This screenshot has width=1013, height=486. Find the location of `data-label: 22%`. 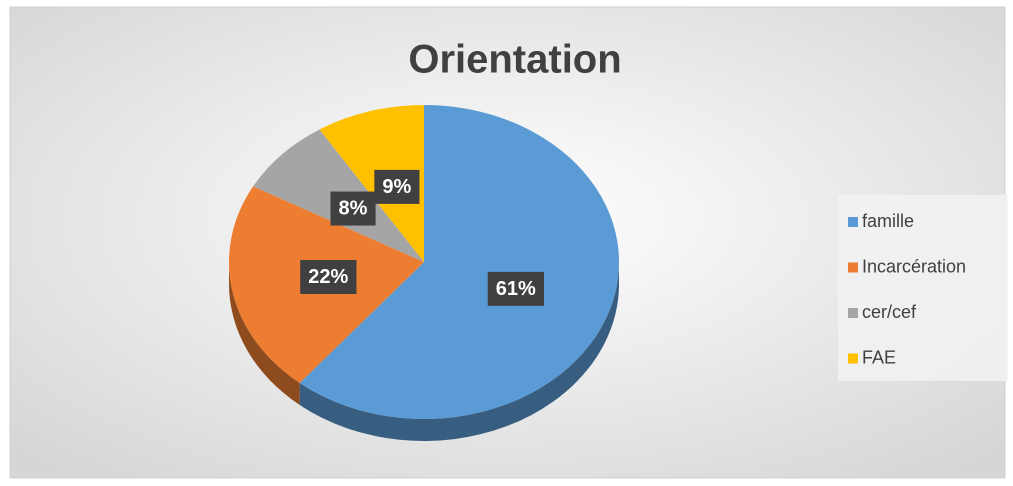

data-label: 22% is located at coordinates (328, 277).